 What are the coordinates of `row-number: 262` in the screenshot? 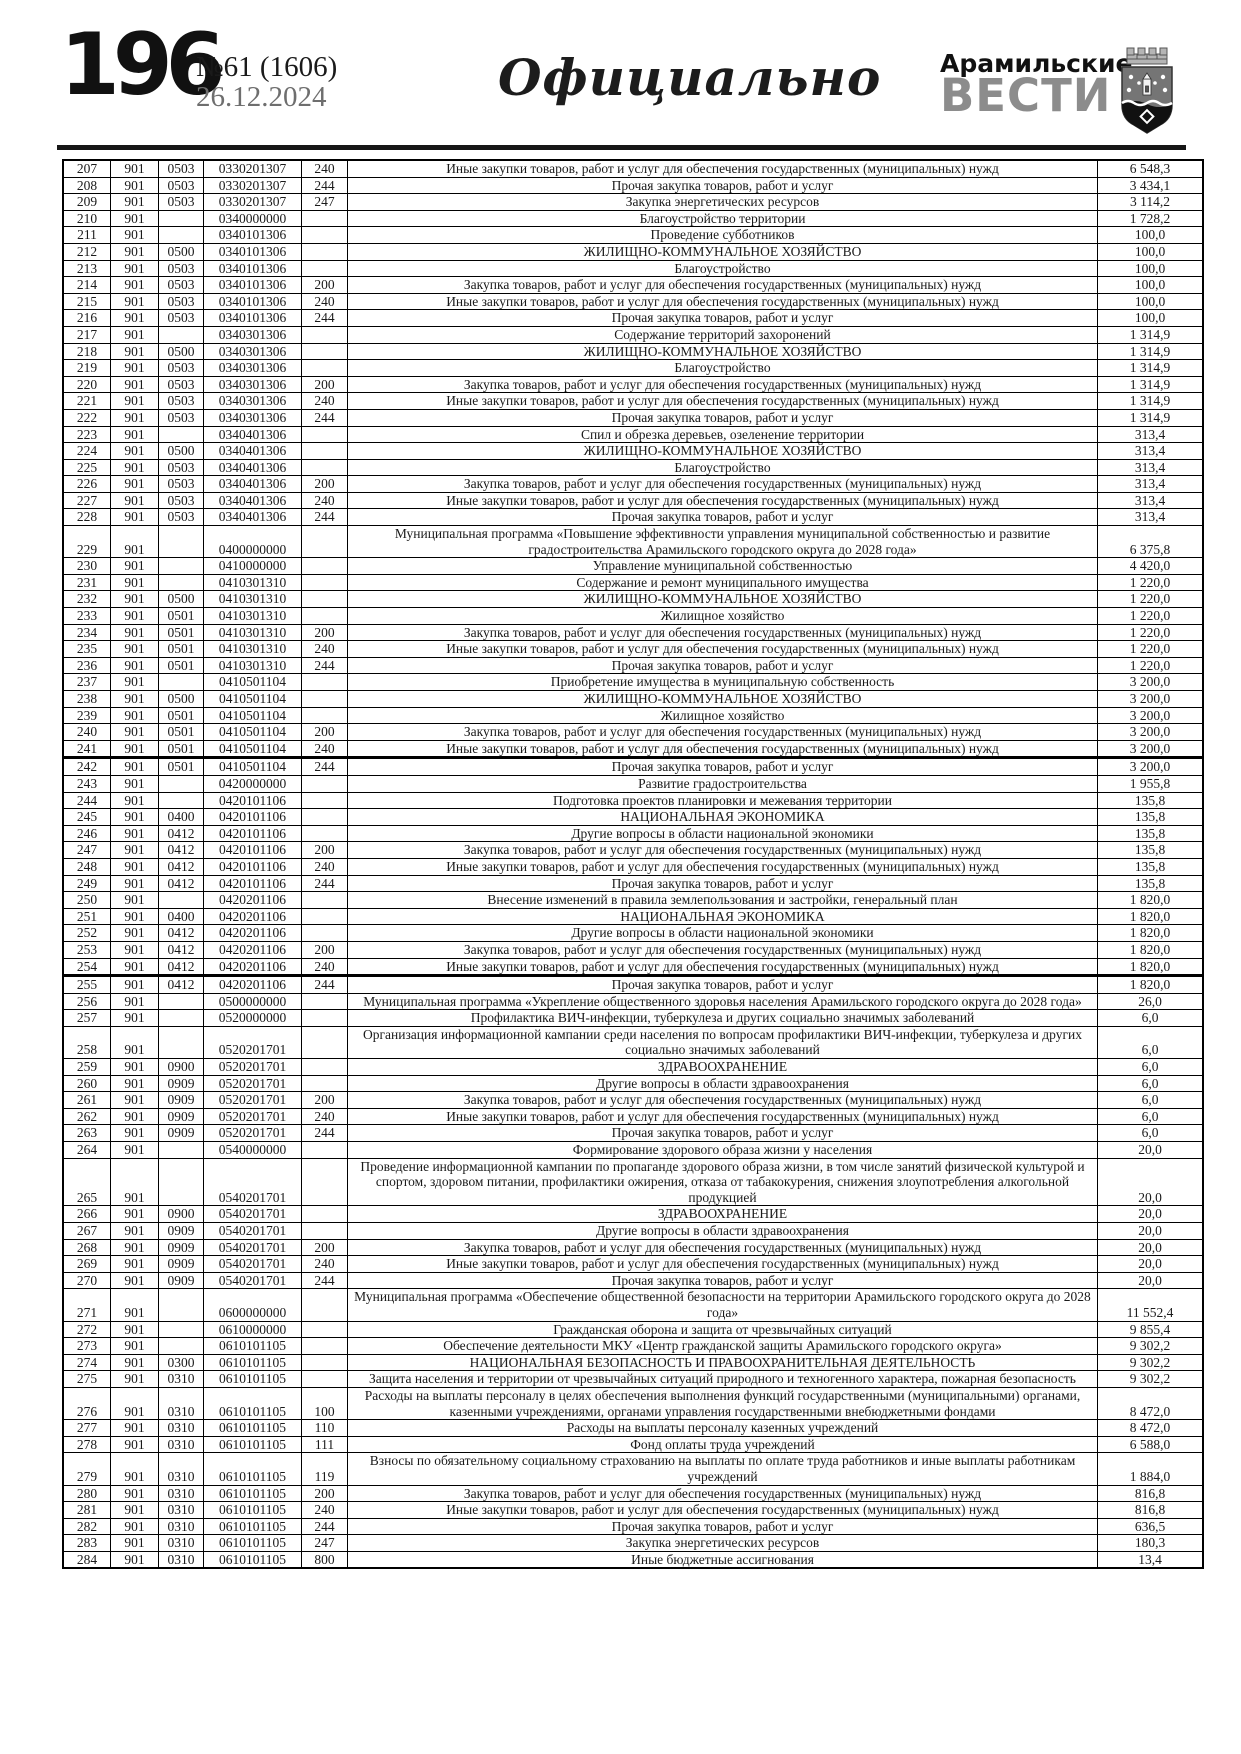 It's located at (86, 1116).